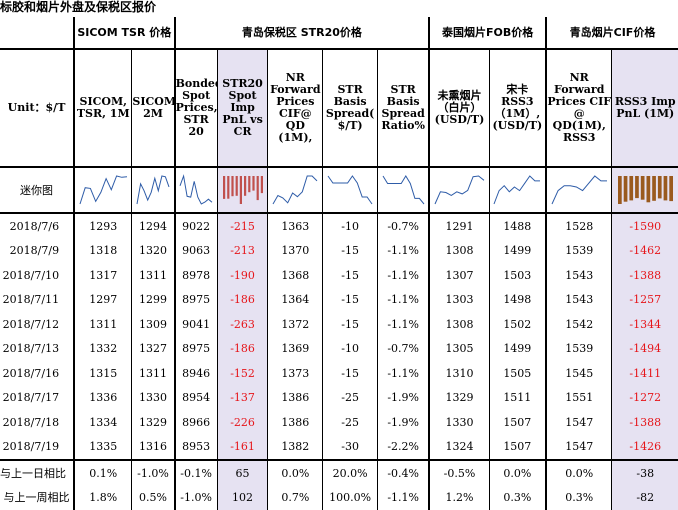 The image size is (678, 510). I want to click on col-basis-ratio: STR Basis Spread Ratio%, so click(403, 108).